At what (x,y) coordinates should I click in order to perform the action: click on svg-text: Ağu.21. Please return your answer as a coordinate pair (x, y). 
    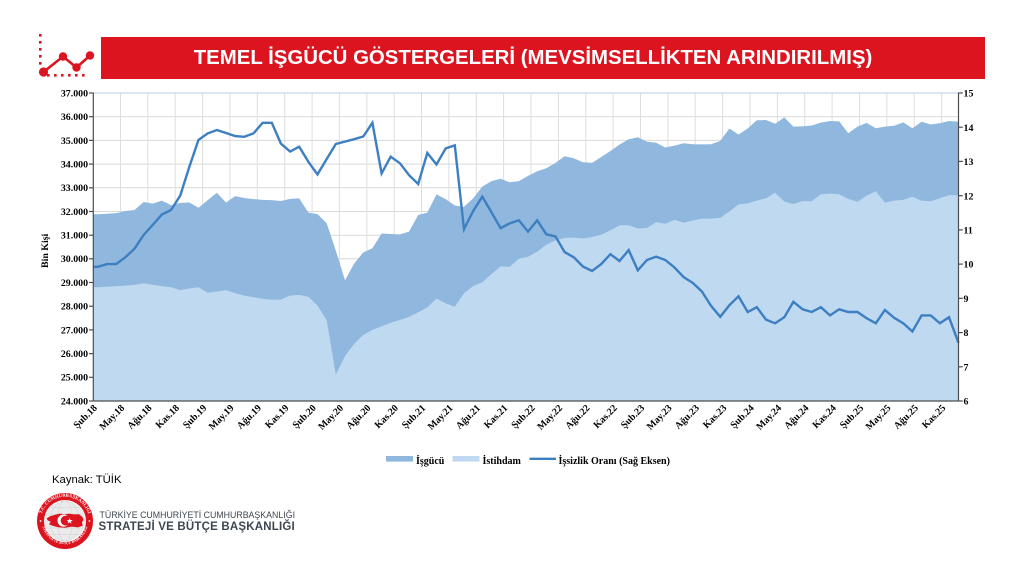
    Looking at the image, I should click on (468, 417).